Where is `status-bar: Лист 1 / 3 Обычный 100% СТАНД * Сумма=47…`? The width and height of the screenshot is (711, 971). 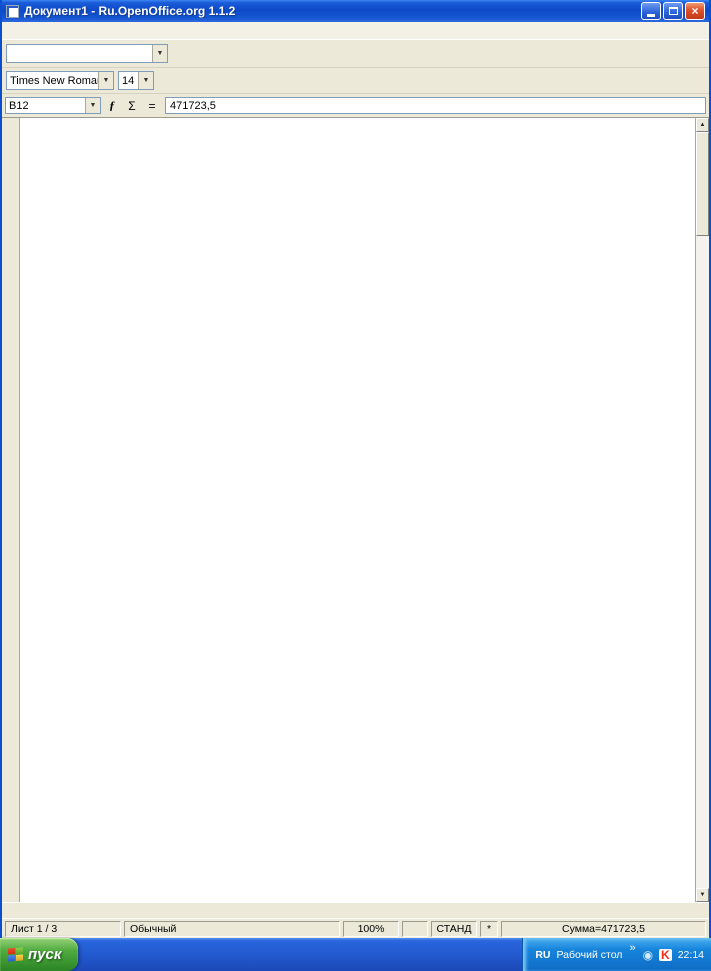
status-bar: Лист 1 / 3 Обычный 100% СТАНД * Сумма=47… is located at coordinates (355, 928).